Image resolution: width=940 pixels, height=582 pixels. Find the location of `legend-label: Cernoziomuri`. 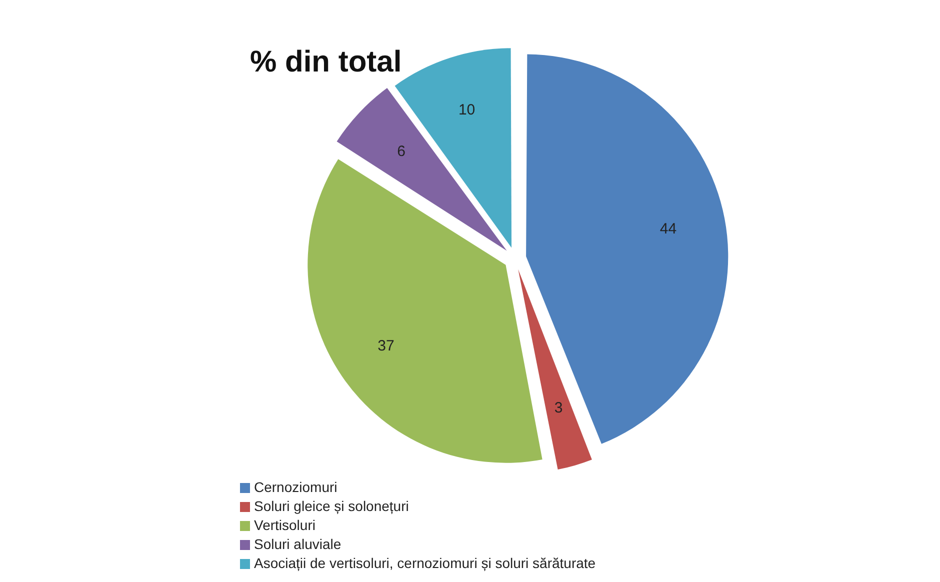

legend-label: Cernoziomuri is located at coordinates (296, 487).